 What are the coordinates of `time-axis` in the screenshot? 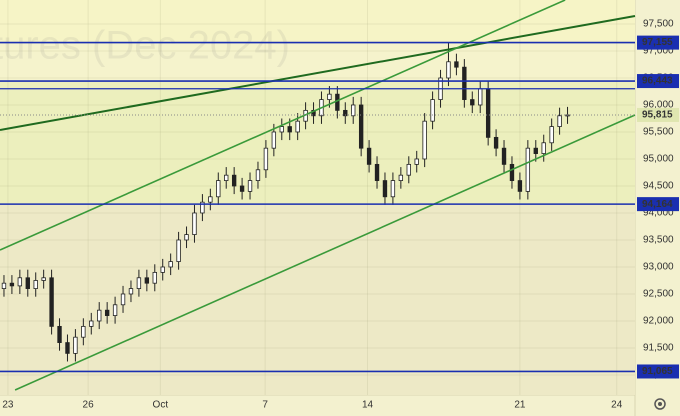 It's located at (317, 405).